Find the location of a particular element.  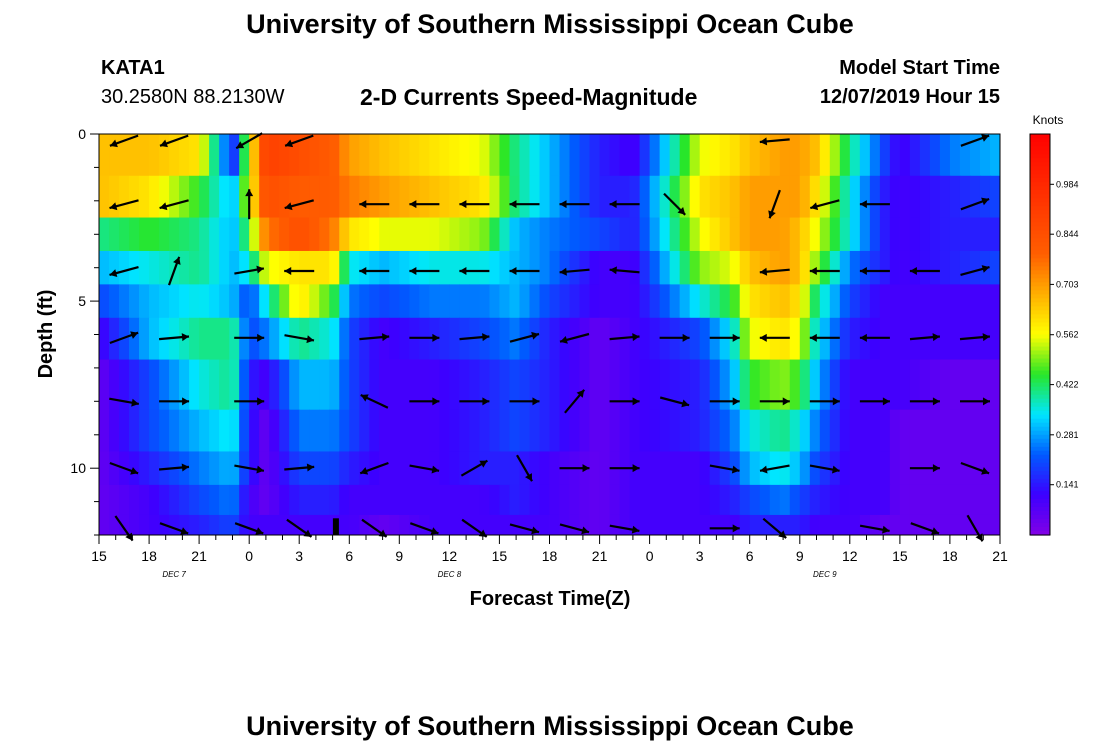

x-tick-label: 0 is located at coordinates (650, 556).